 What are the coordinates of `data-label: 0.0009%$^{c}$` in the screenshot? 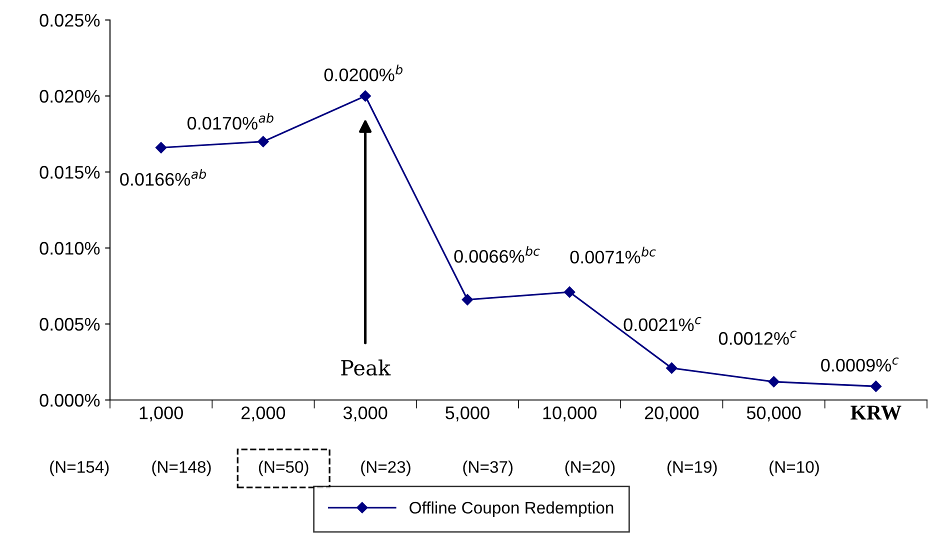 It's located at (860, 364).